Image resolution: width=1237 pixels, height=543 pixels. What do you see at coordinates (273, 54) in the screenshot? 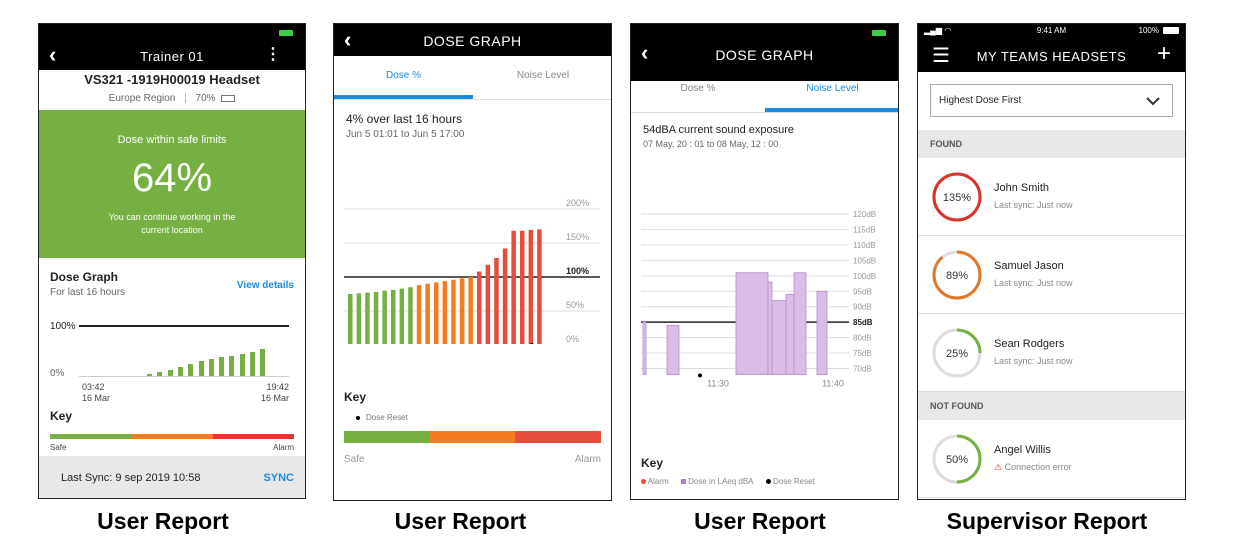
I see `kebab-menu-icon: ⋮` at bounding box center [273, 54].